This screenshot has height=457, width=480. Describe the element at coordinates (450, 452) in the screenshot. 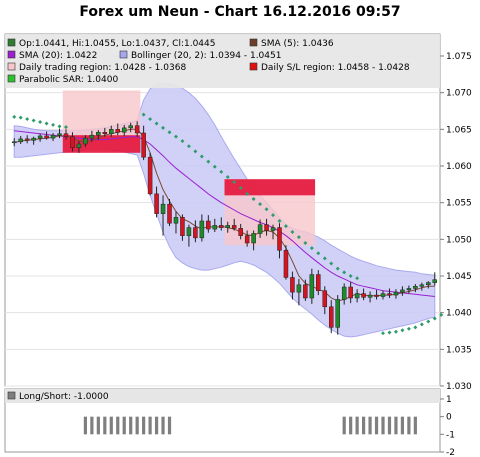

I see `lower-y-tick-label: -2` at that location.